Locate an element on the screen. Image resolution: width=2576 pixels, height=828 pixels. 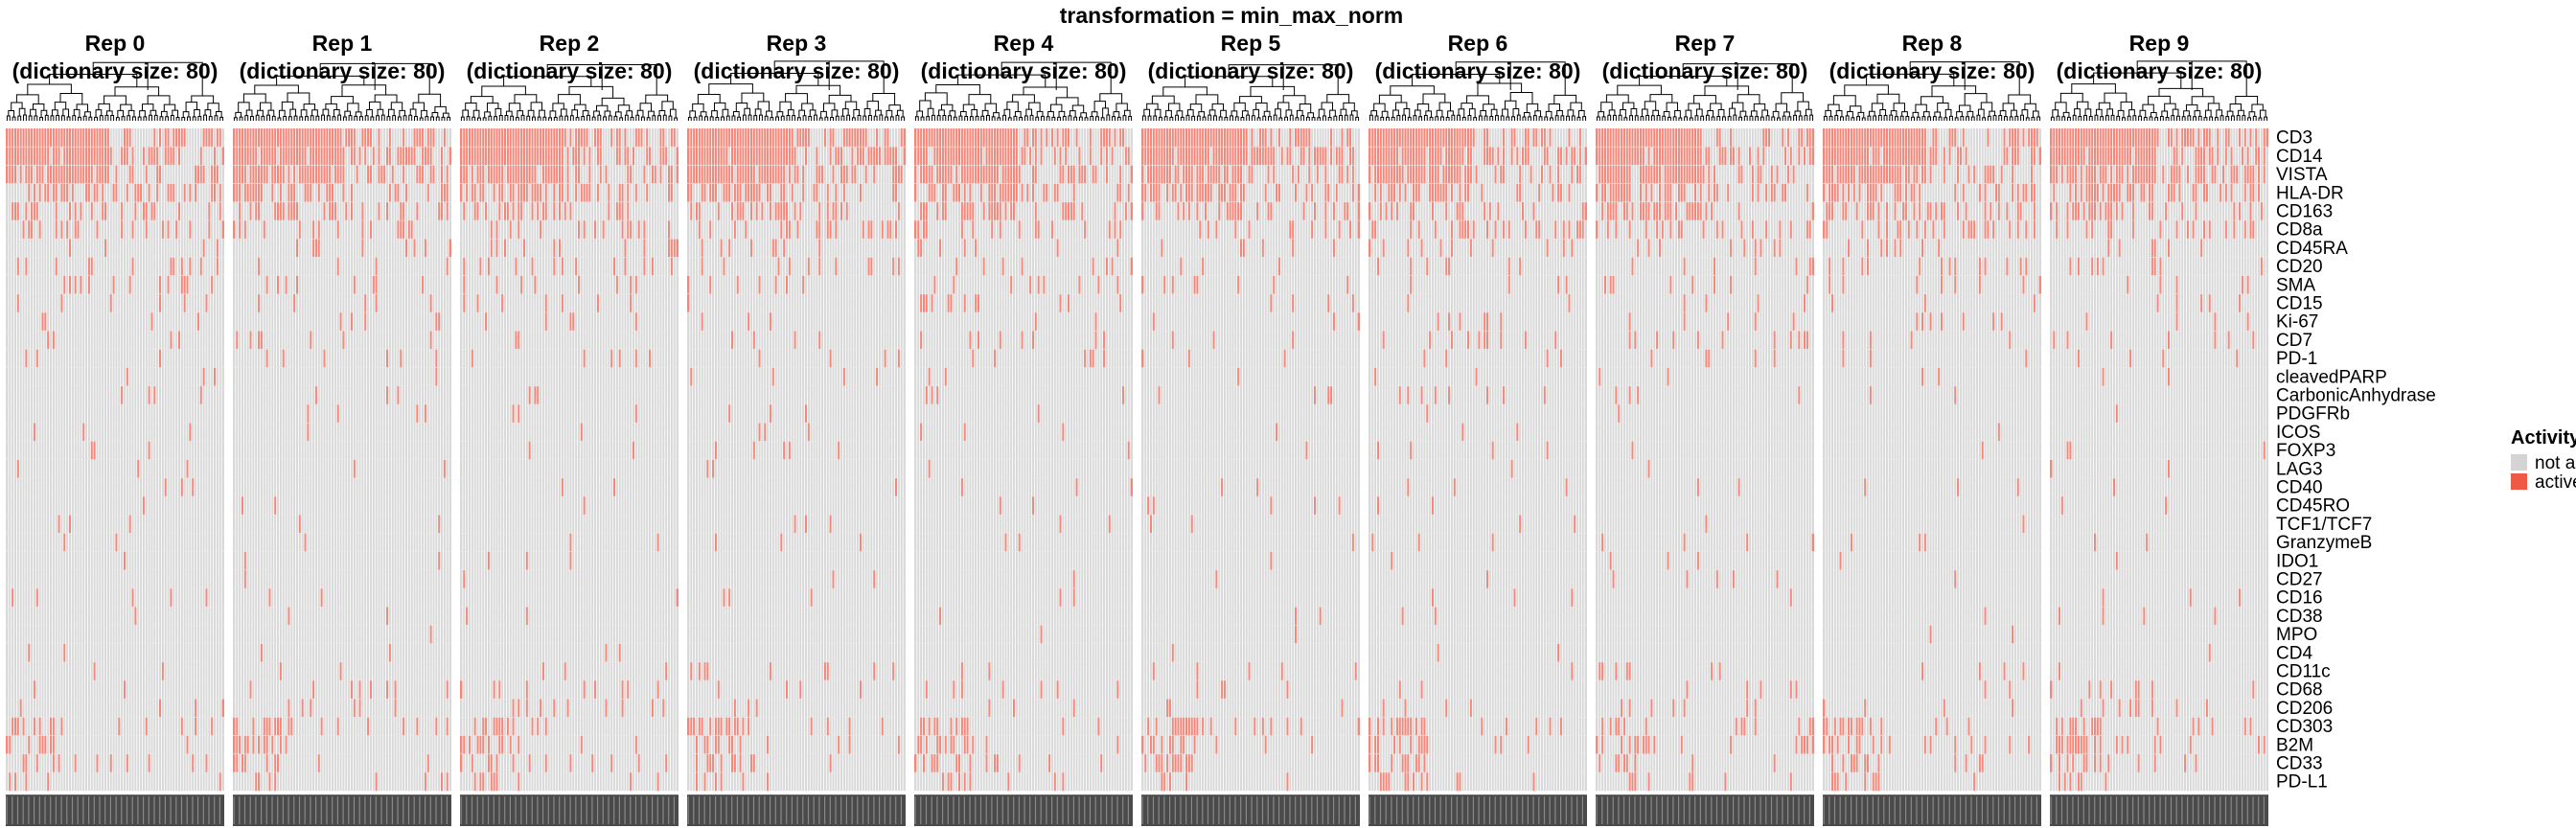
panel-rep-7: Rep 7(dictionary size: 80) is located at coordinates (1705, 428).